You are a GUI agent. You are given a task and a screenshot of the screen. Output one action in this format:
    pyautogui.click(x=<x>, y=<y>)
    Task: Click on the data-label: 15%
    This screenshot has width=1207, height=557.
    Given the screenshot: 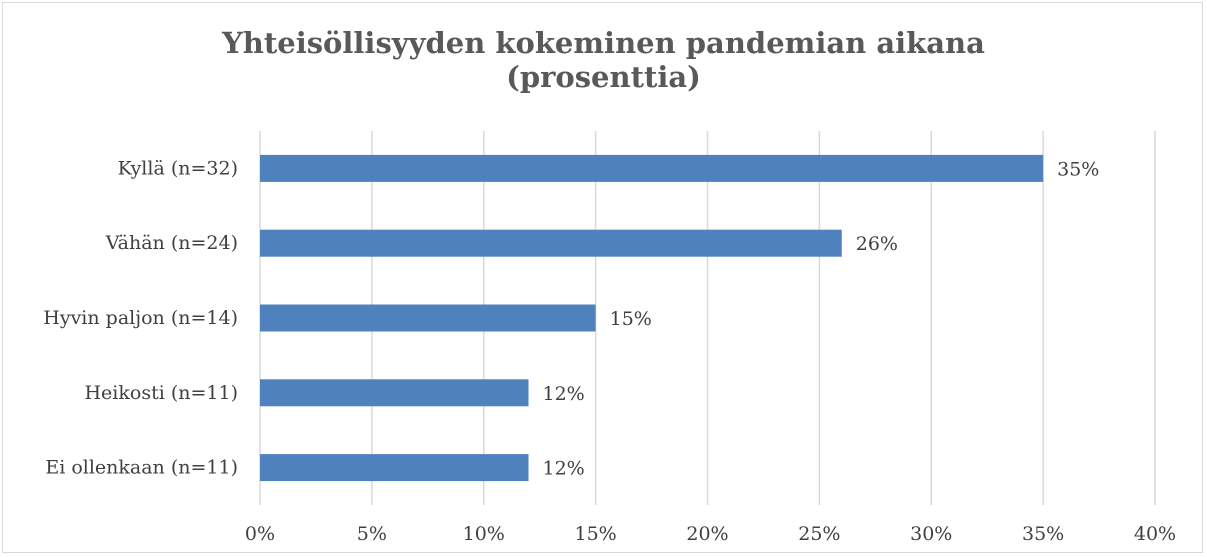 What is the action you would take?
    pyautogui.click(x=631, y=319)
    